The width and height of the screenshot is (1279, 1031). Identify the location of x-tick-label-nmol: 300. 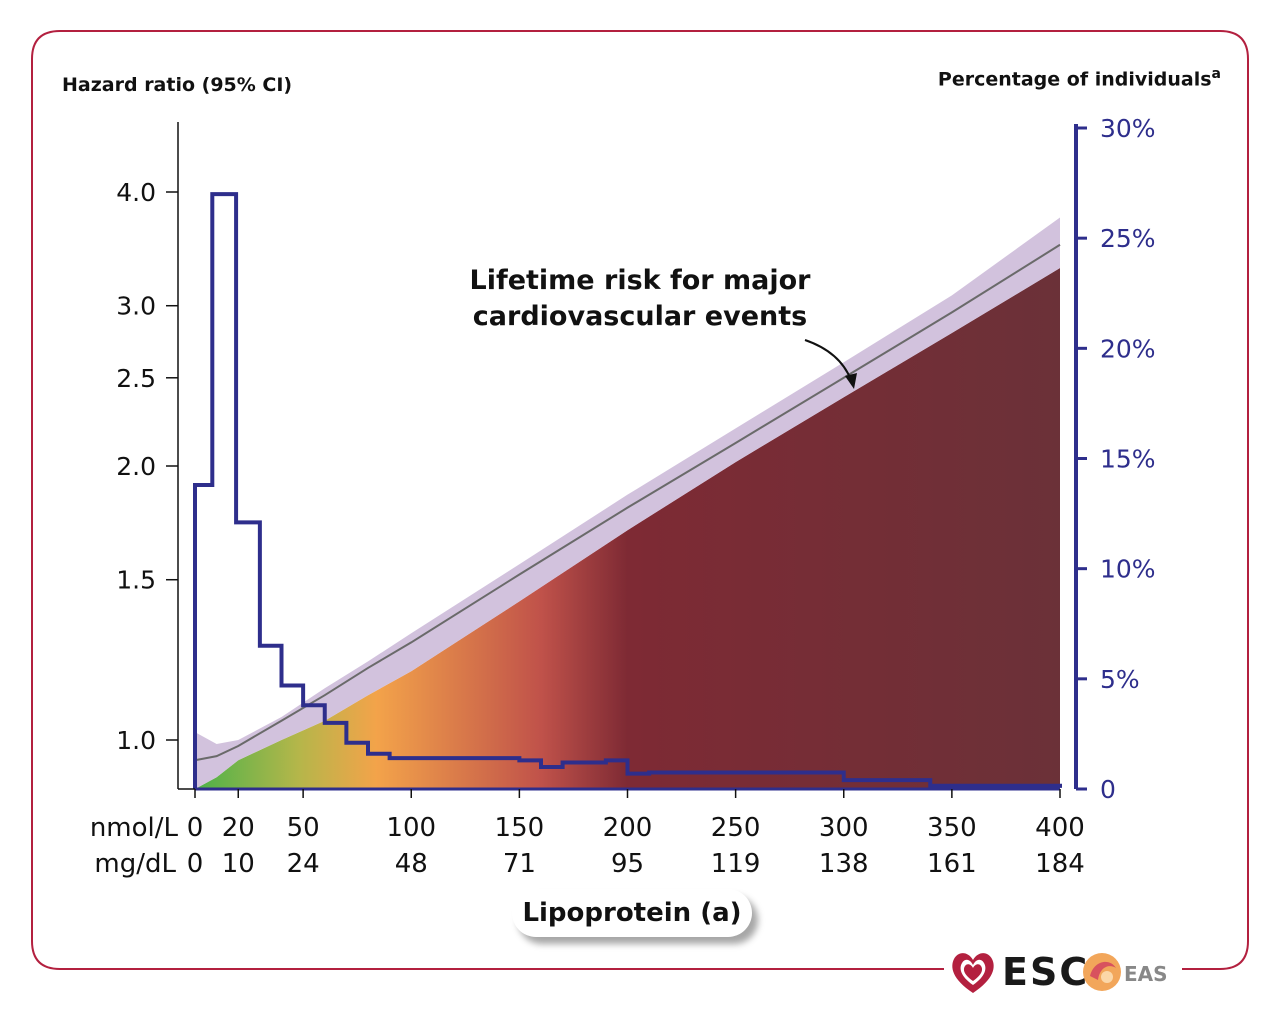
(844, 828).